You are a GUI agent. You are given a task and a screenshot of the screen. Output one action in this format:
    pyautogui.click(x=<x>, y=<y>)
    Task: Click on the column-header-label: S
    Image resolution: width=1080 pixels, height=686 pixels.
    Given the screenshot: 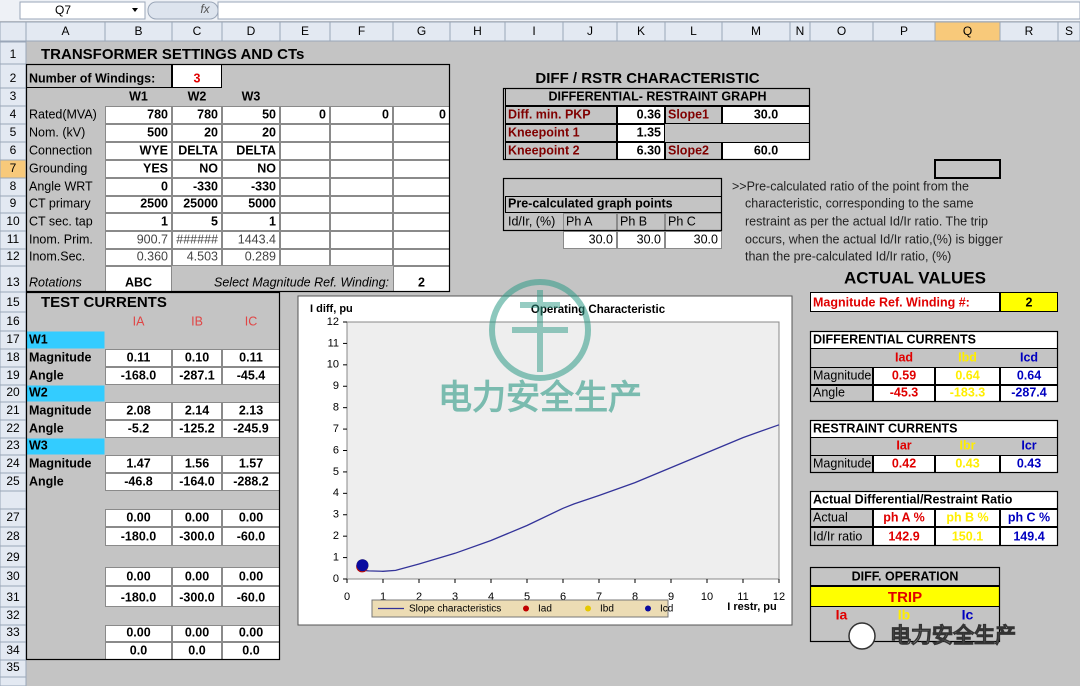 What is the action you would take?
    pyautogui.click(x=1069, y=31)
    